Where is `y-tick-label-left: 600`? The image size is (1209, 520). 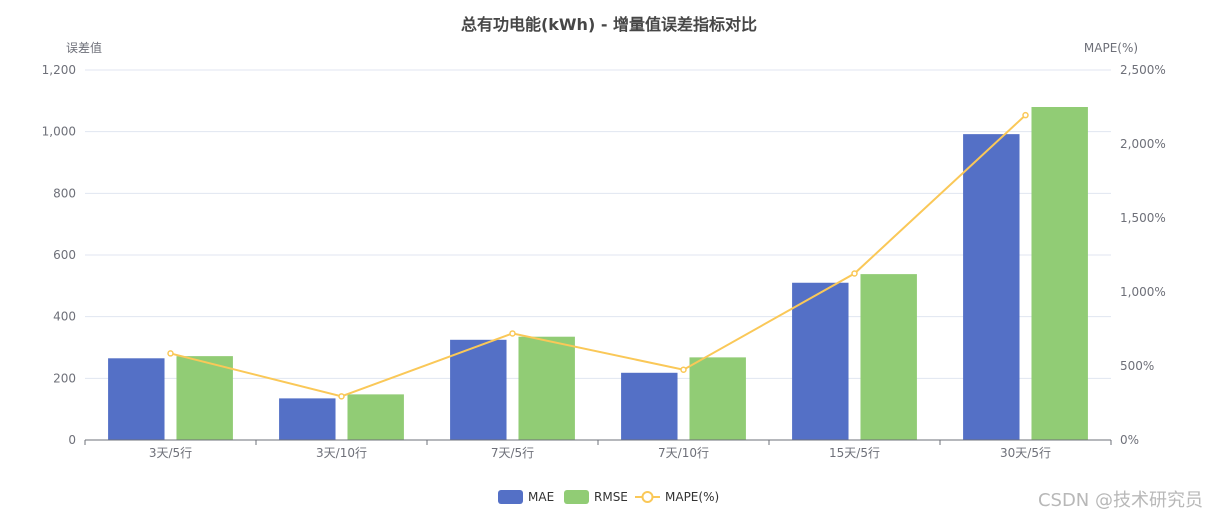 y-tick-label-left: 600 is located at coordinates (64, 255).